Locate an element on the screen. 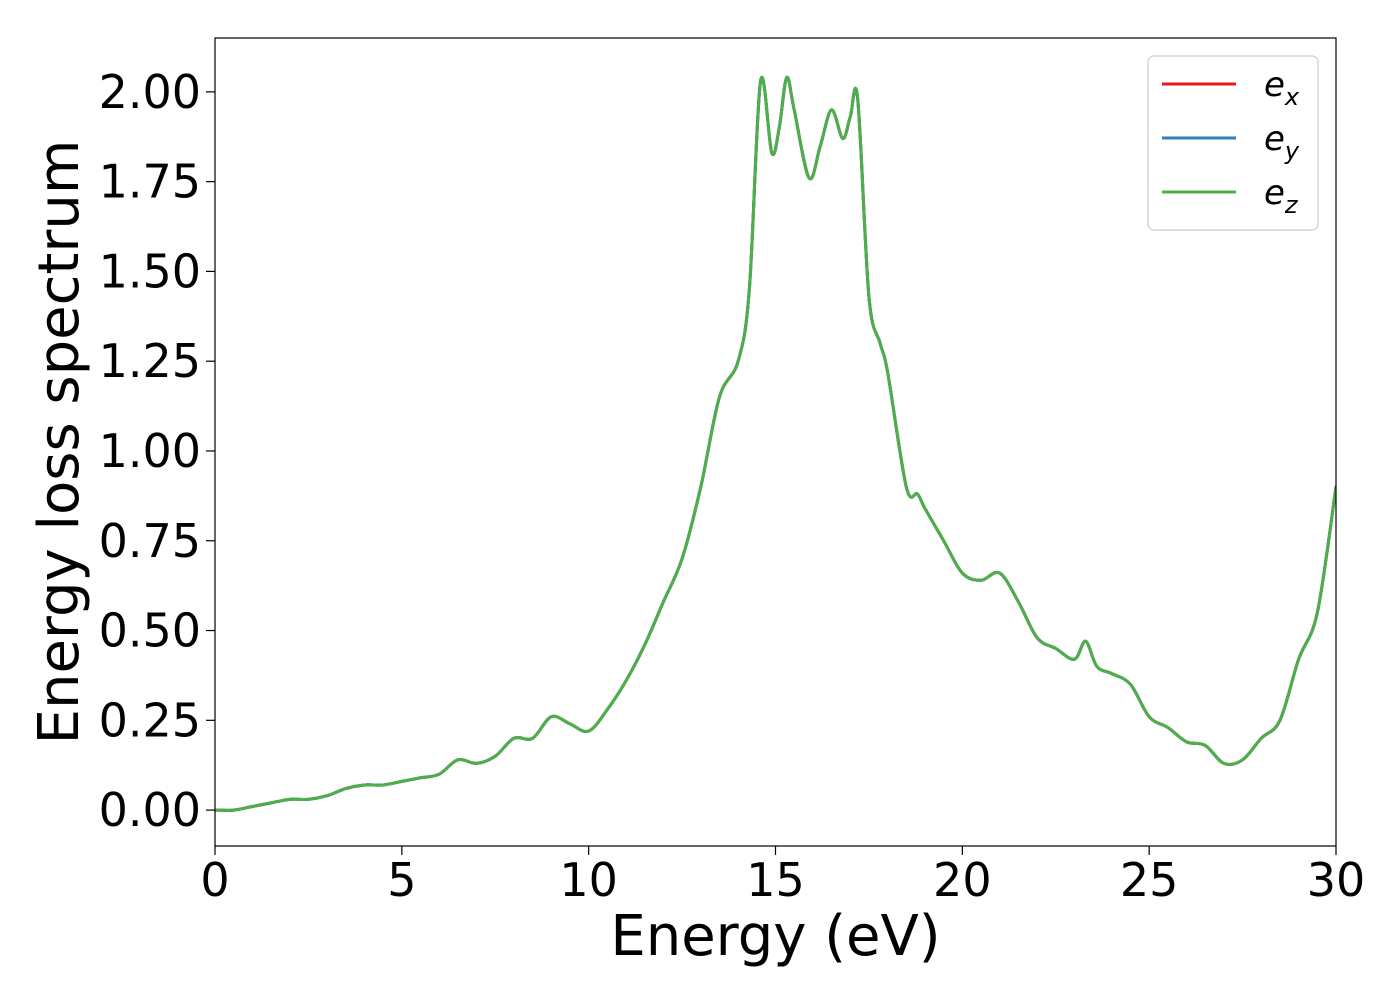  legend-box is located at coordinates (1233, 143).